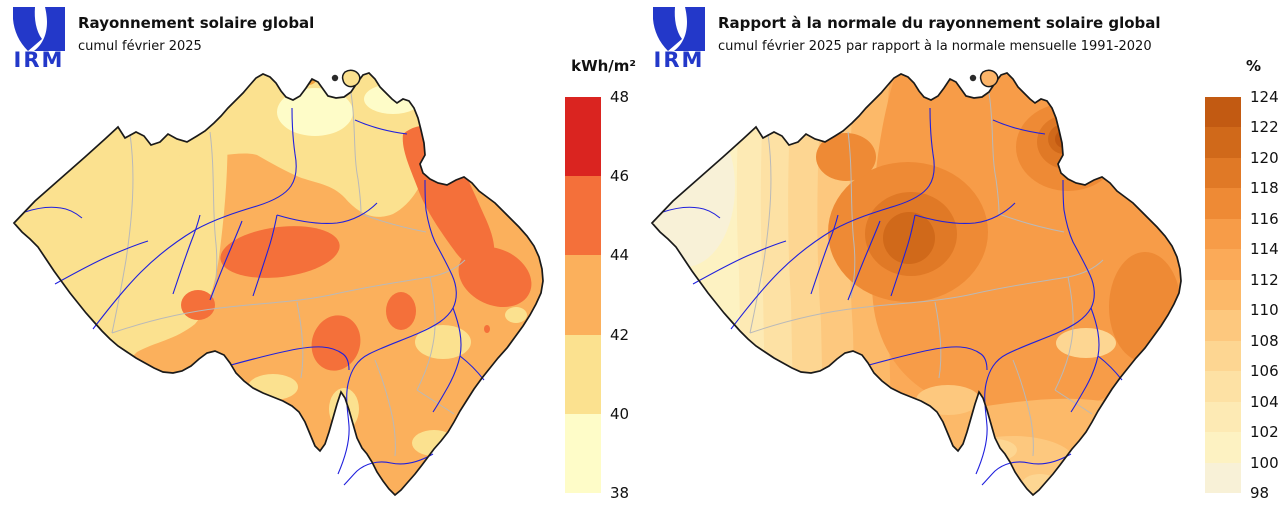 This screenshot has height=507, width=1280. Describe the element at coordinates (1264, 432) in the screenshot. I see `legend-tick-label: 102` at that location.